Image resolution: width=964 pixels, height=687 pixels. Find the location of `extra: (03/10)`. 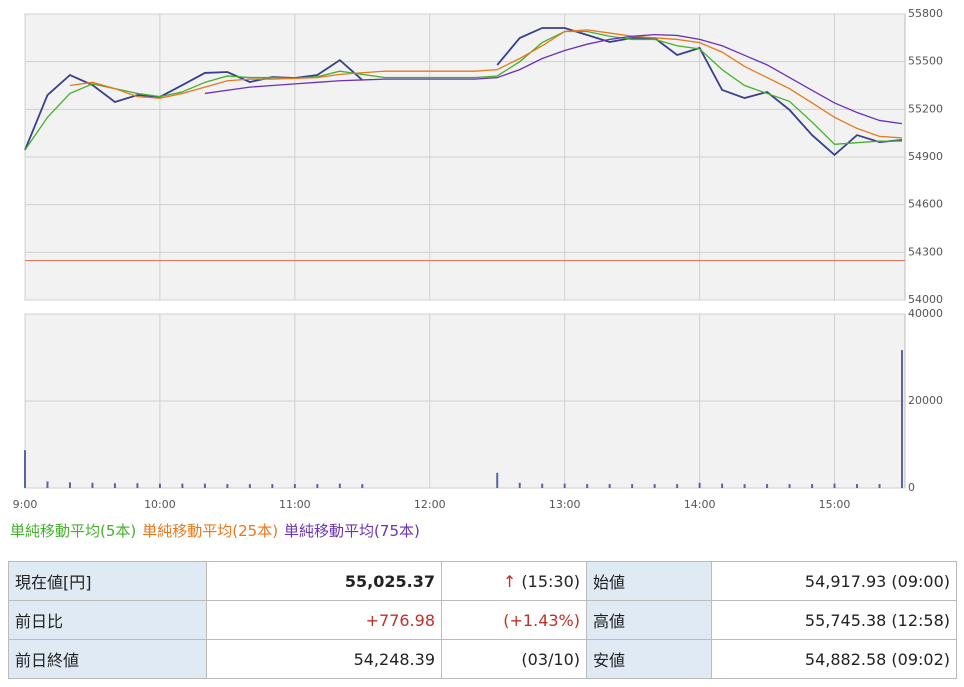

extra: (03/10) is located at coordinates (514, 659).